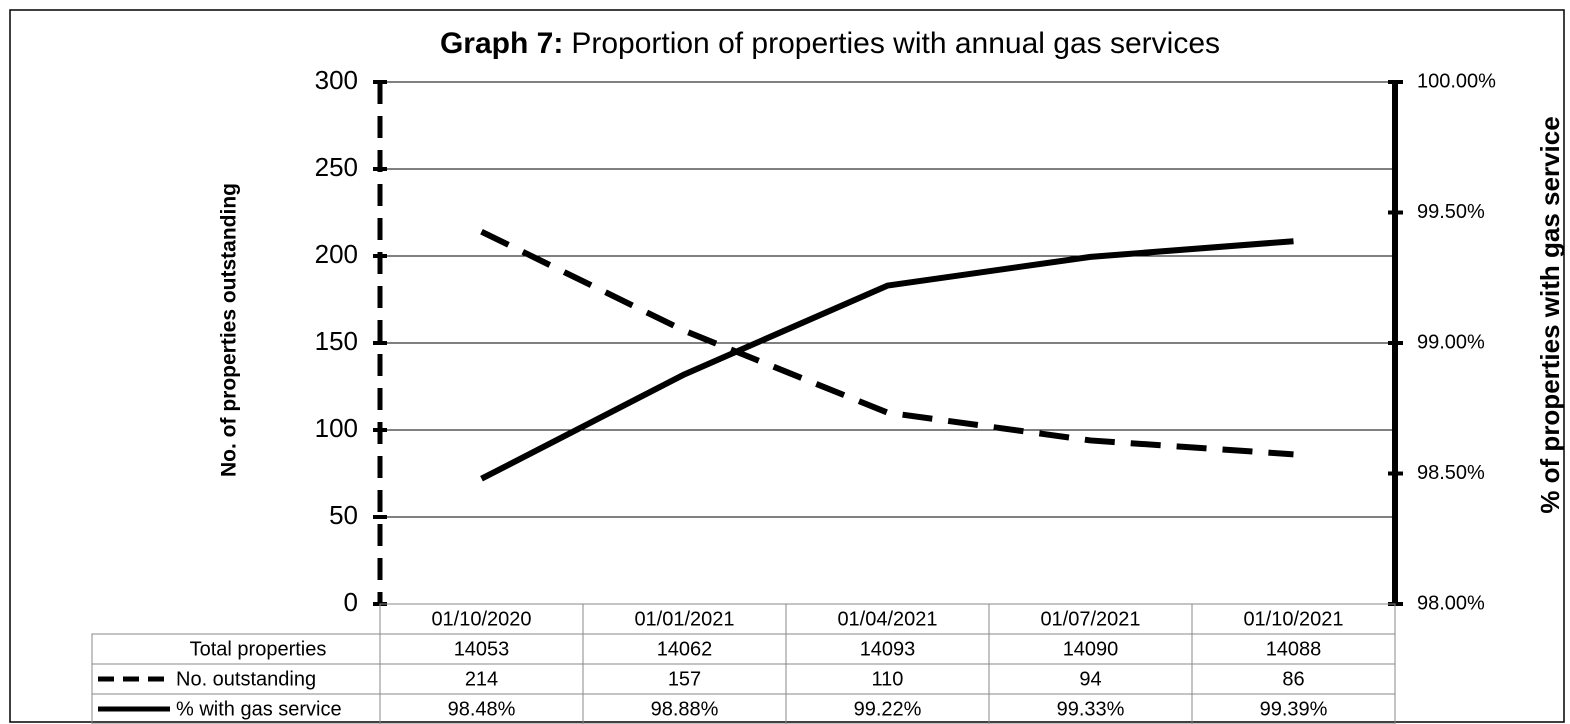 The image size is (1570, 724). What do you see at coordinates (336, 80) in the screenshot?
I see `y-tick-label: 300` at bounding box center [336, 80].